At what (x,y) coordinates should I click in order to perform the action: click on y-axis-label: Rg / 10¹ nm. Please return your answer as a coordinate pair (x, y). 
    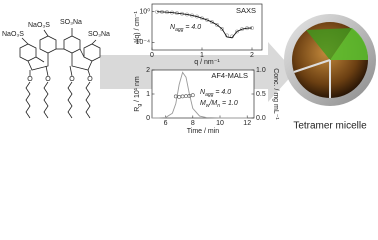
    Looking at the image, I should click on (138, 94).